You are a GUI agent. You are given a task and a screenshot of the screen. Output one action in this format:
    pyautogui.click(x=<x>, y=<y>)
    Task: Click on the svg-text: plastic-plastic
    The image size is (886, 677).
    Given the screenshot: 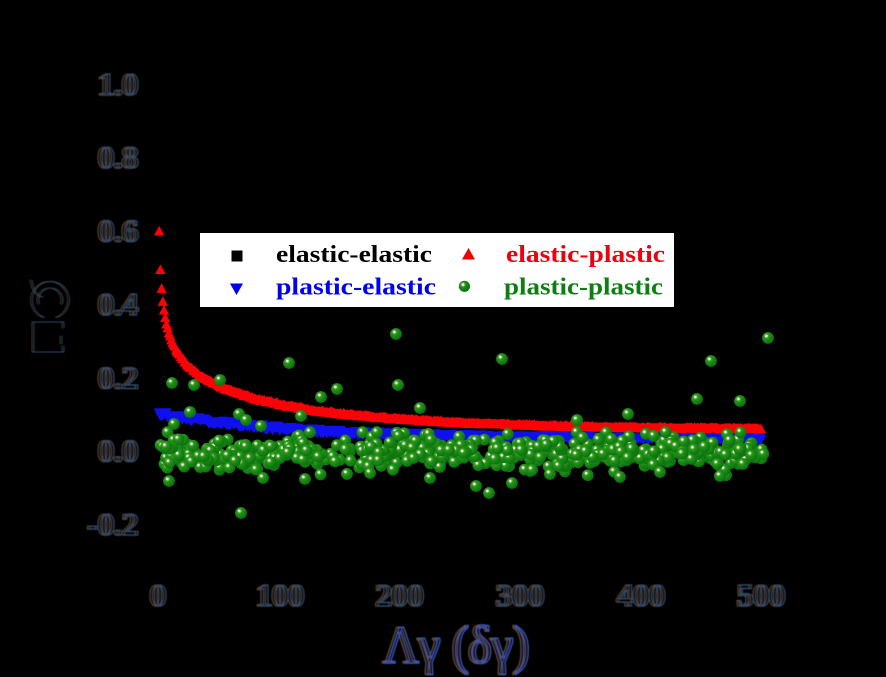 What is the action you would take?
    pyautogui.click(x=583, y=288)
    